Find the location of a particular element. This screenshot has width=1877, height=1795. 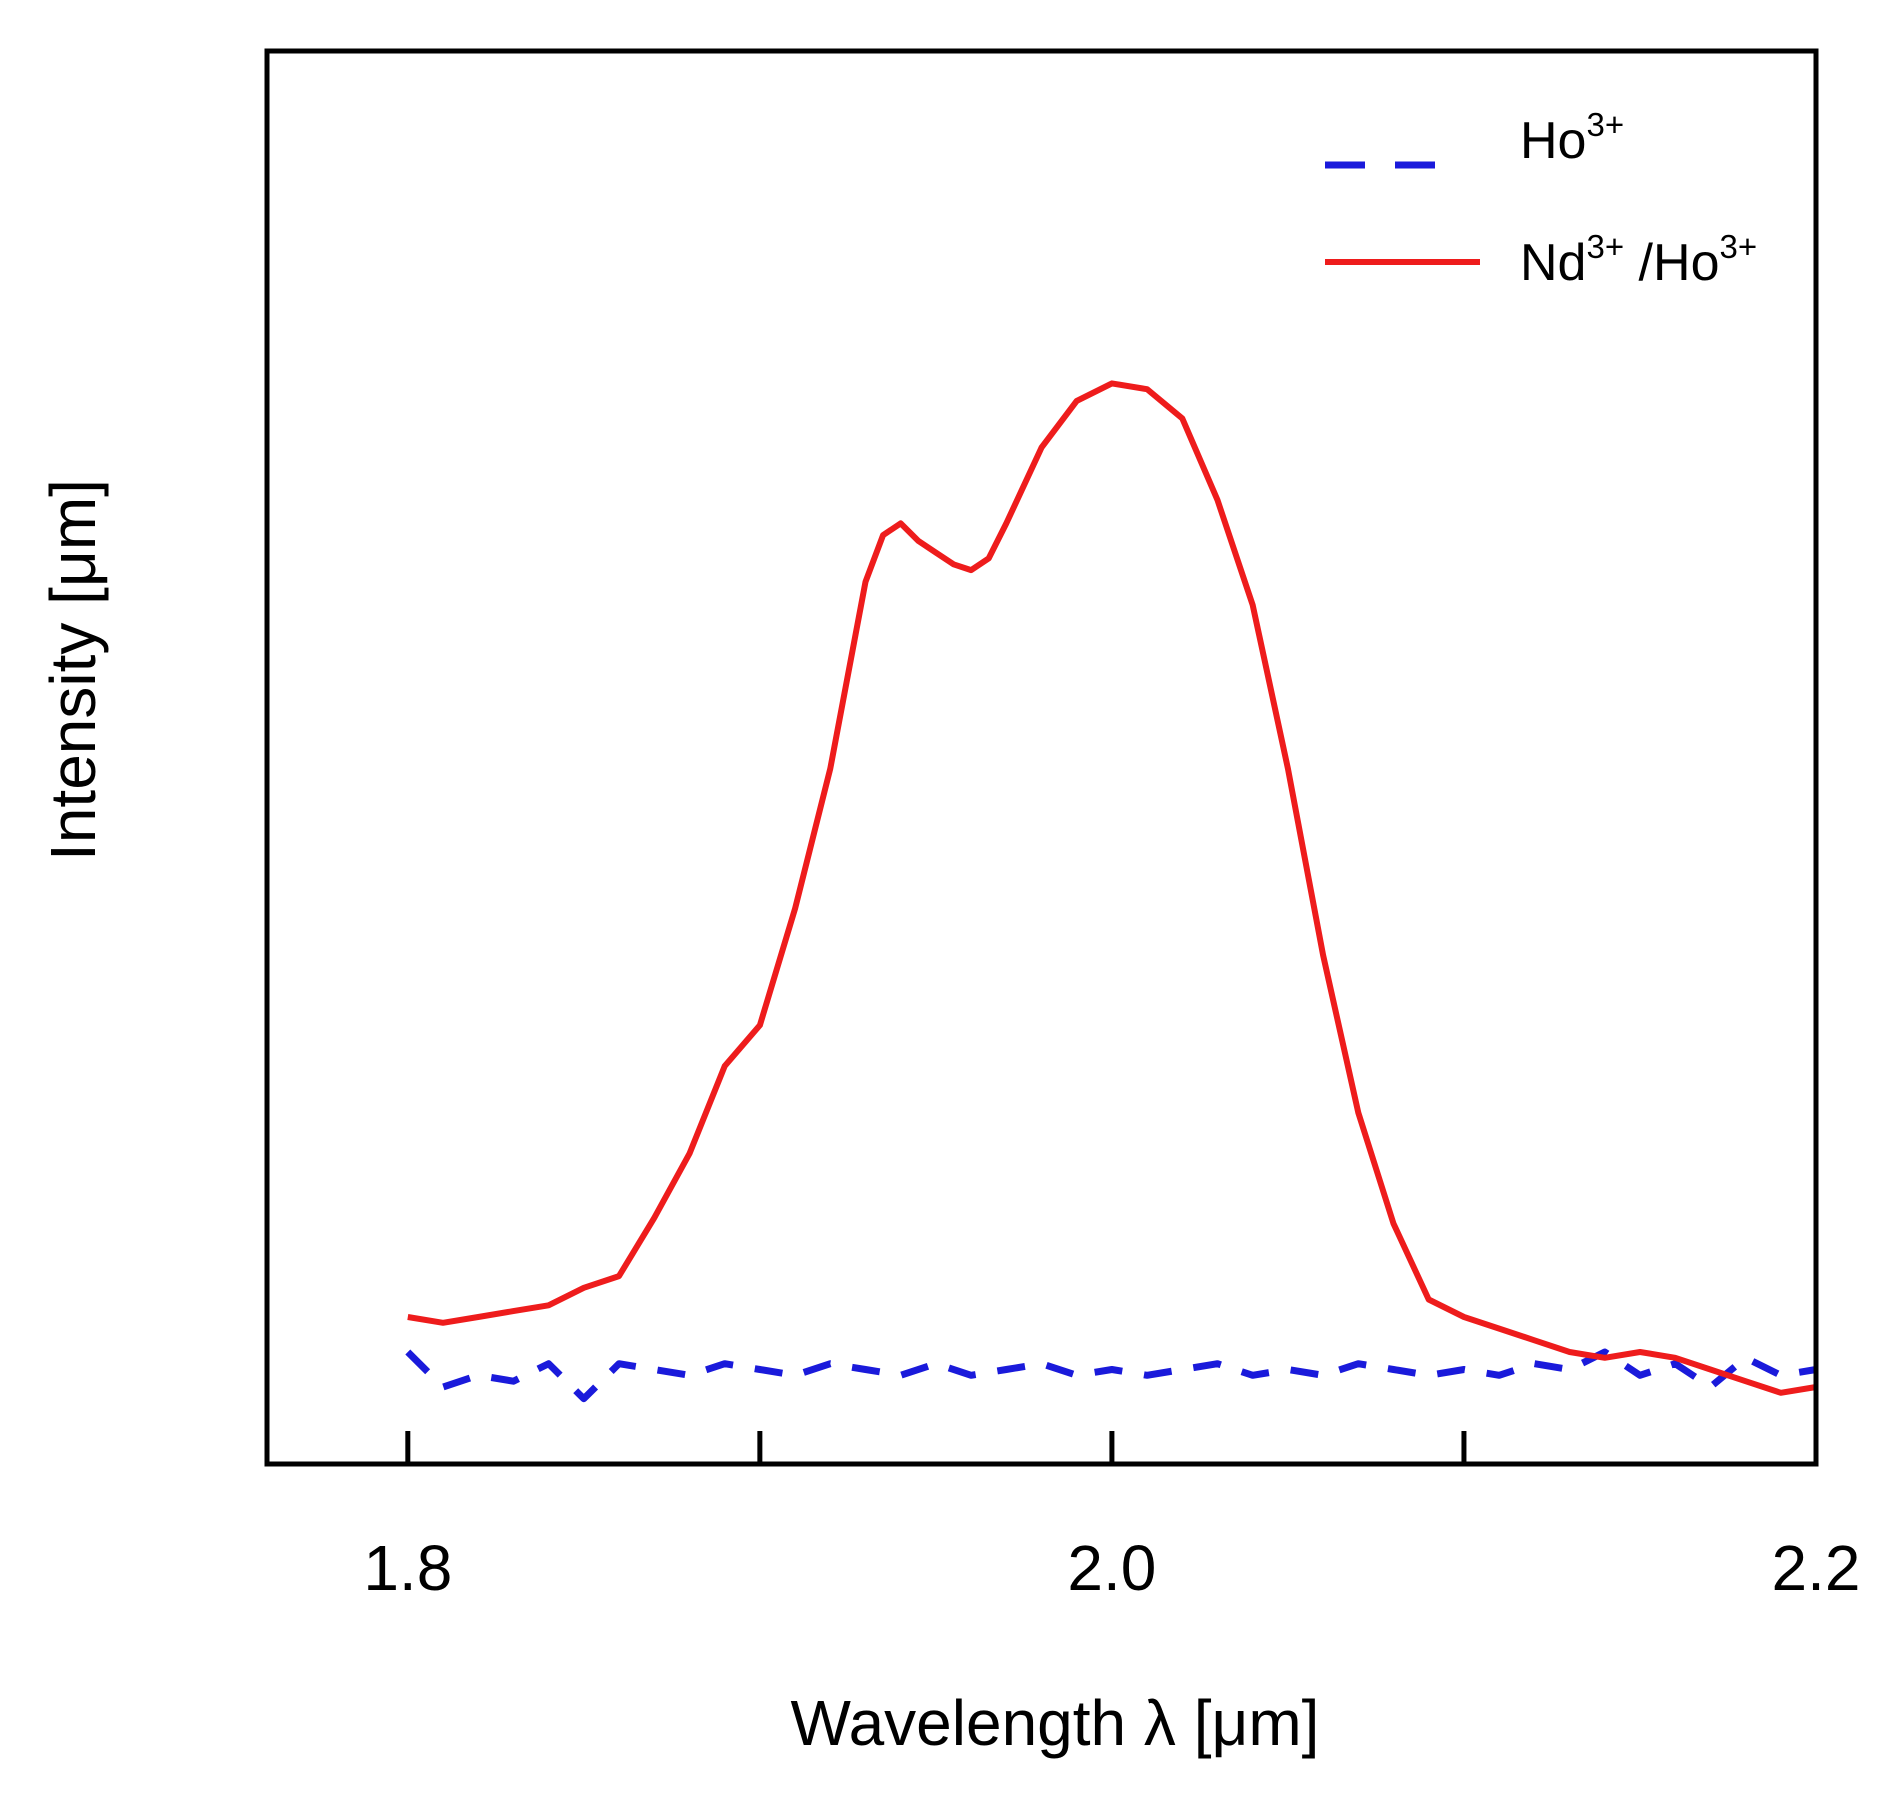

legend-sep: / is located at coordinates (1638, 263).